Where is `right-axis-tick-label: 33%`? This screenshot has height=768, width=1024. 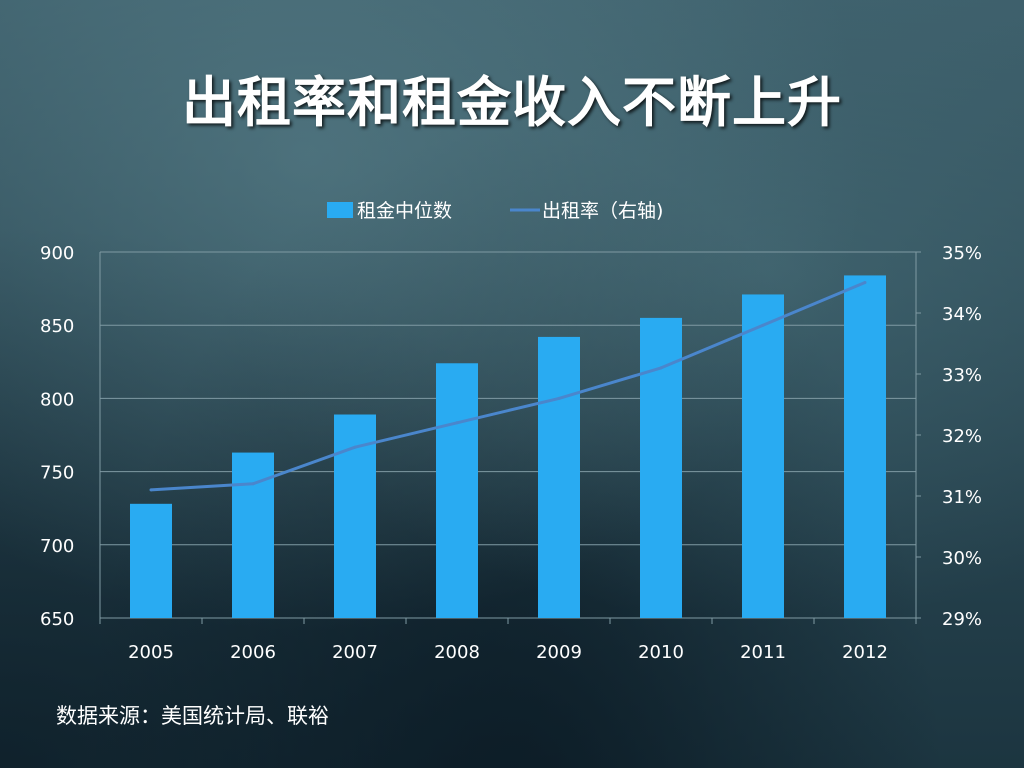 right-axis-tick-label: 33% is located at coordinates (962, 375).